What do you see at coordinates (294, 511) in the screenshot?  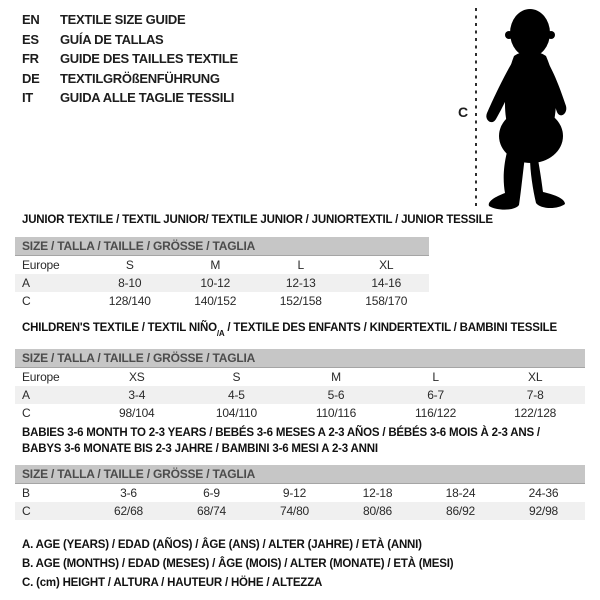 I see `row-value: 74/80` at bounding box center [294, 511].